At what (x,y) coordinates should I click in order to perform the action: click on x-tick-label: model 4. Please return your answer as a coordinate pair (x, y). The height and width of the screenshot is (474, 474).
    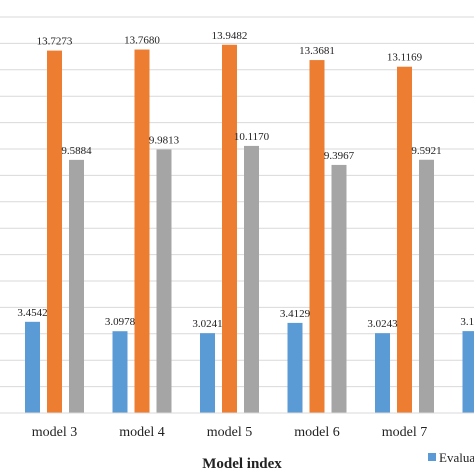
    Looking at the image, I should click on (142, 432).